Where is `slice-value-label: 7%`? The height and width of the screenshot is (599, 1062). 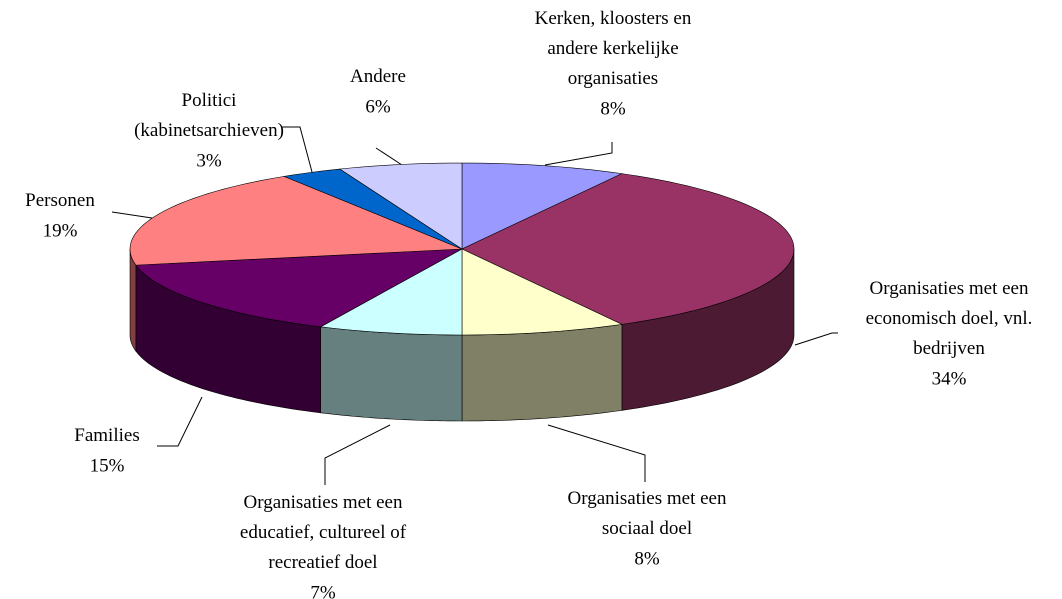 slice-value-label: 7% is located at coordinates (323, 590).